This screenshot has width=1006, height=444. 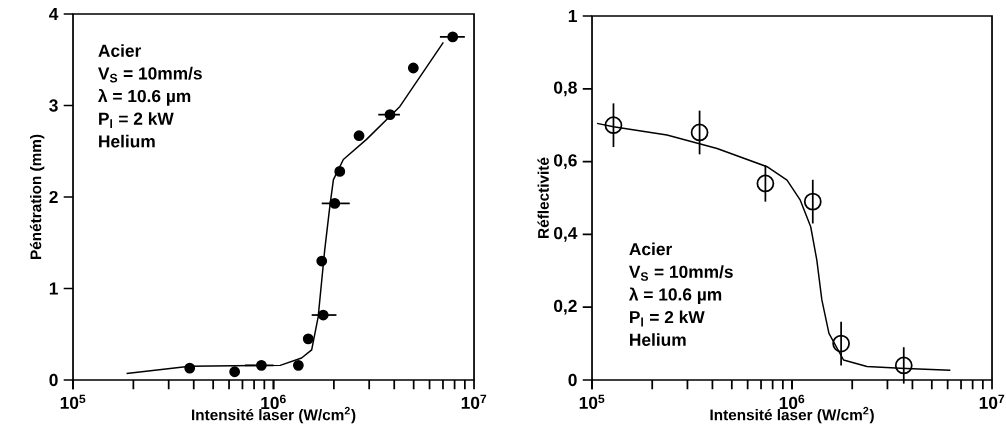 I want to click on y-tick-label: 3, so click(x=53, y=105).